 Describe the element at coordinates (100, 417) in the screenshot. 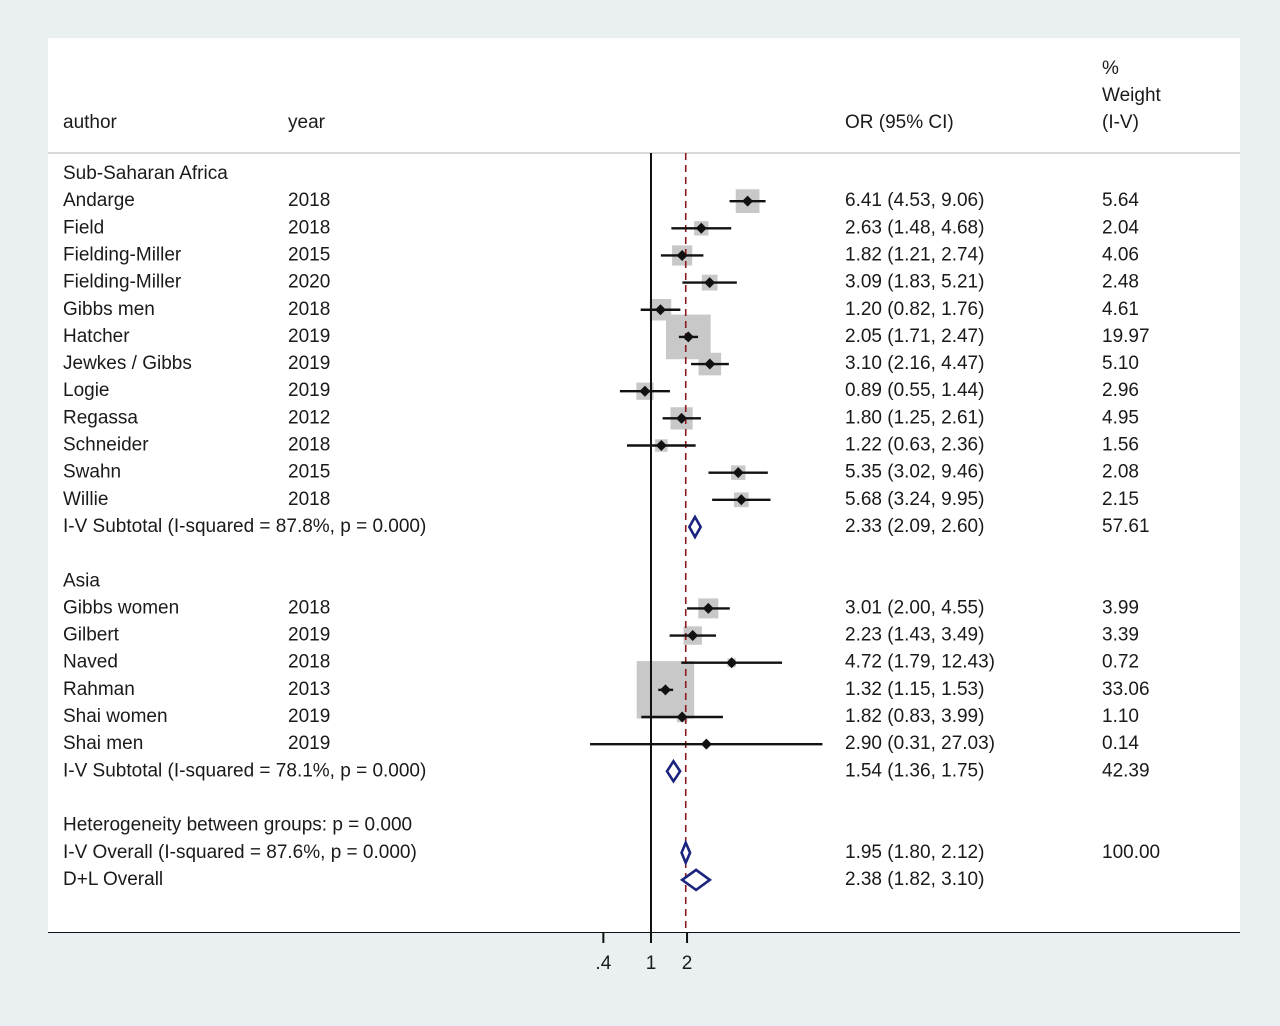

I see `study-author: Regassa` at that location.